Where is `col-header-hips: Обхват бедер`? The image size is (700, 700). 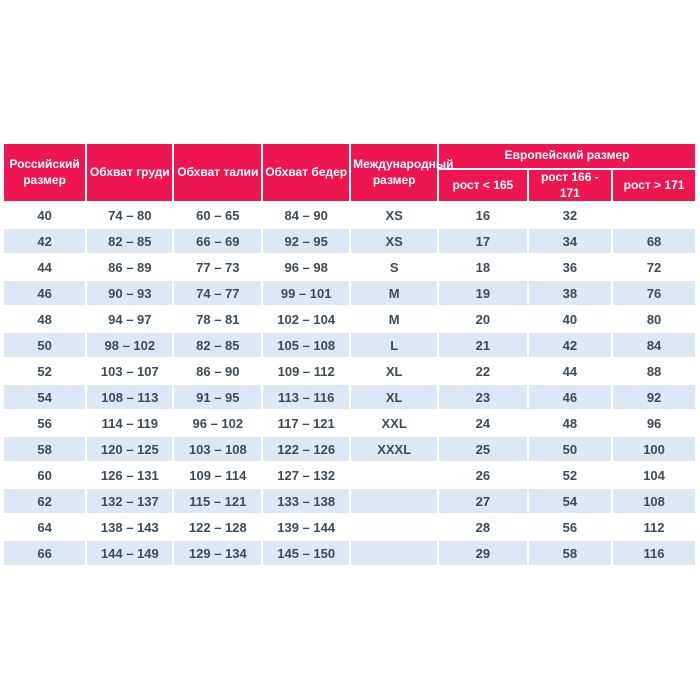
col-header-hips: Обхват бедер is located at coordinates (306, 172).